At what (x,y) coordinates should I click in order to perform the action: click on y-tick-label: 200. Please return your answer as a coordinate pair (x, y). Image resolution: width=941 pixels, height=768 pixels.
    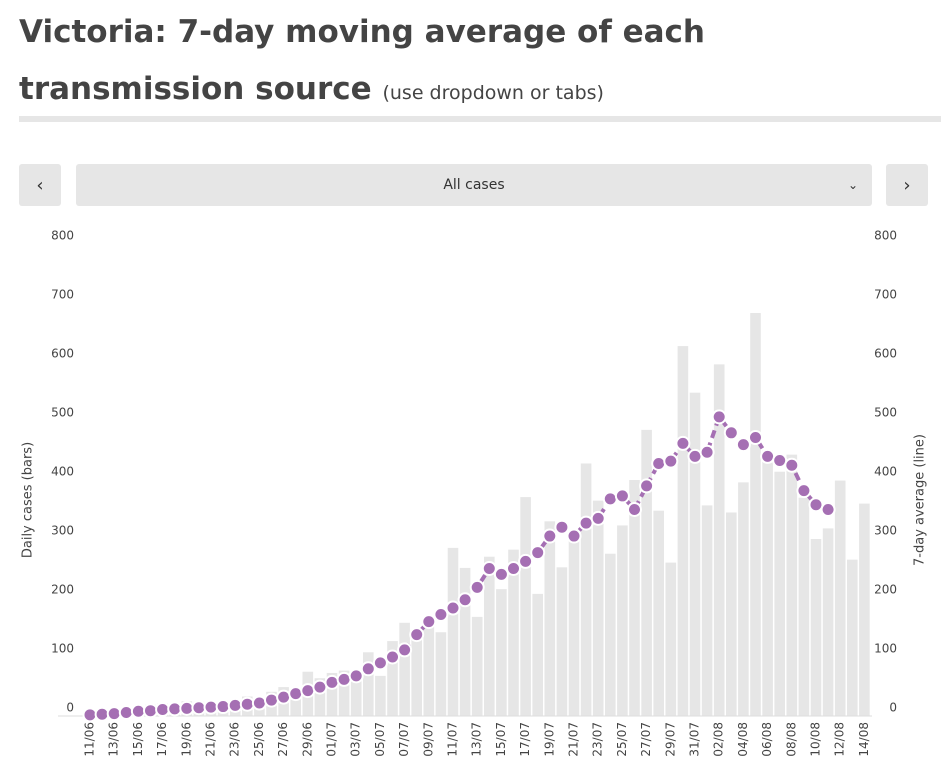
    Looking at the image, I should click on (62, 590).